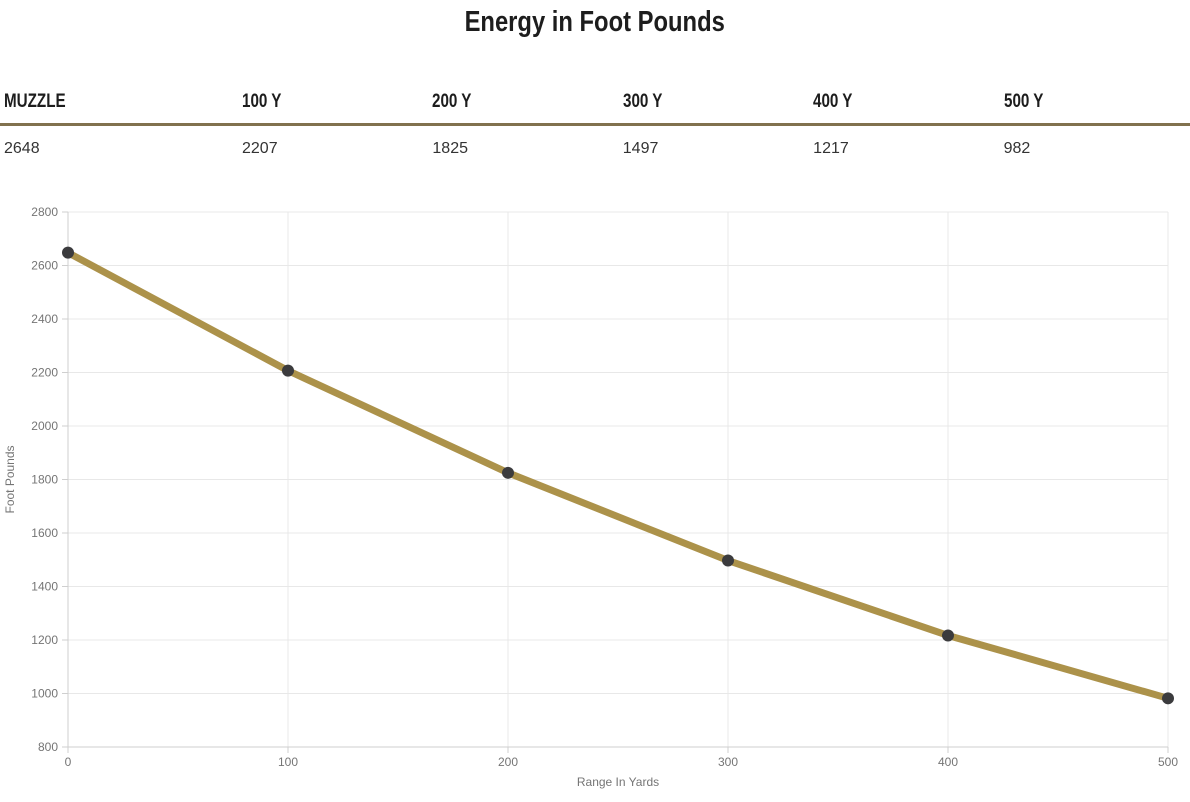 The image size is (1190, 802). I want to click on table-header-cell: 200 Y, so click(523, 101).